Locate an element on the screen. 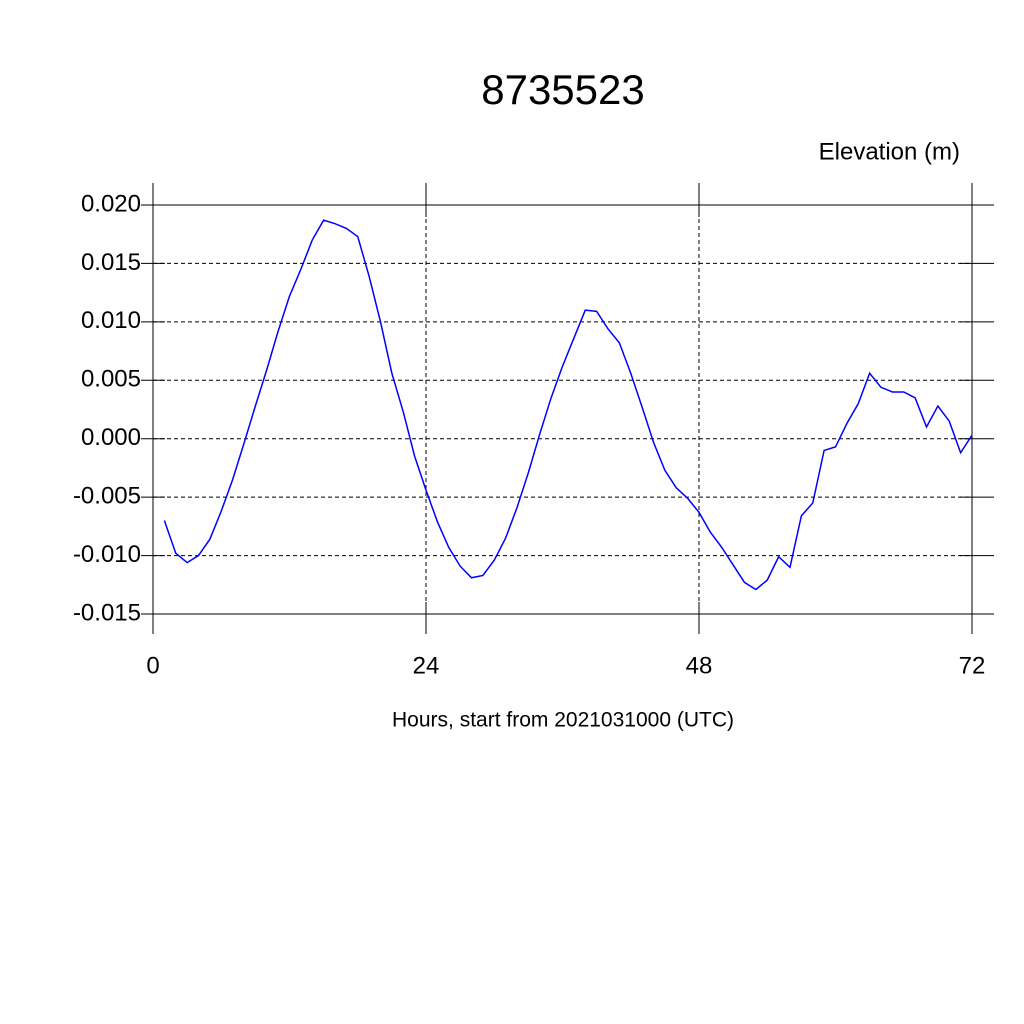  y-tick-label: 0.000 is located at coordinates (111, 437).